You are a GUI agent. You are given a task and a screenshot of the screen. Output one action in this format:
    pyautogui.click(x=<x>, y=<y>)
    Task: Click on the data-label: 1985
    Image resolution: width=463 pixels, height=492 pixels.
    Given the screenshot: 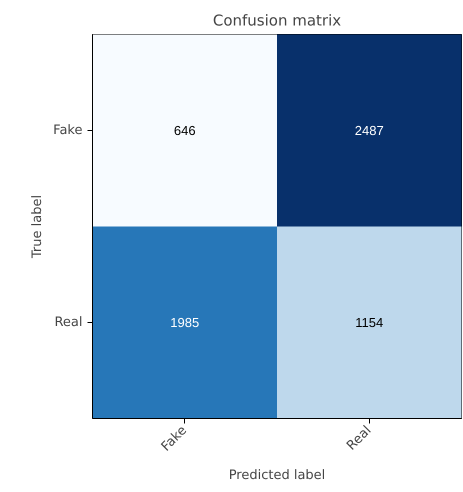 What is the action you would take?
    pyautogui.click(x=185, y=322)
    